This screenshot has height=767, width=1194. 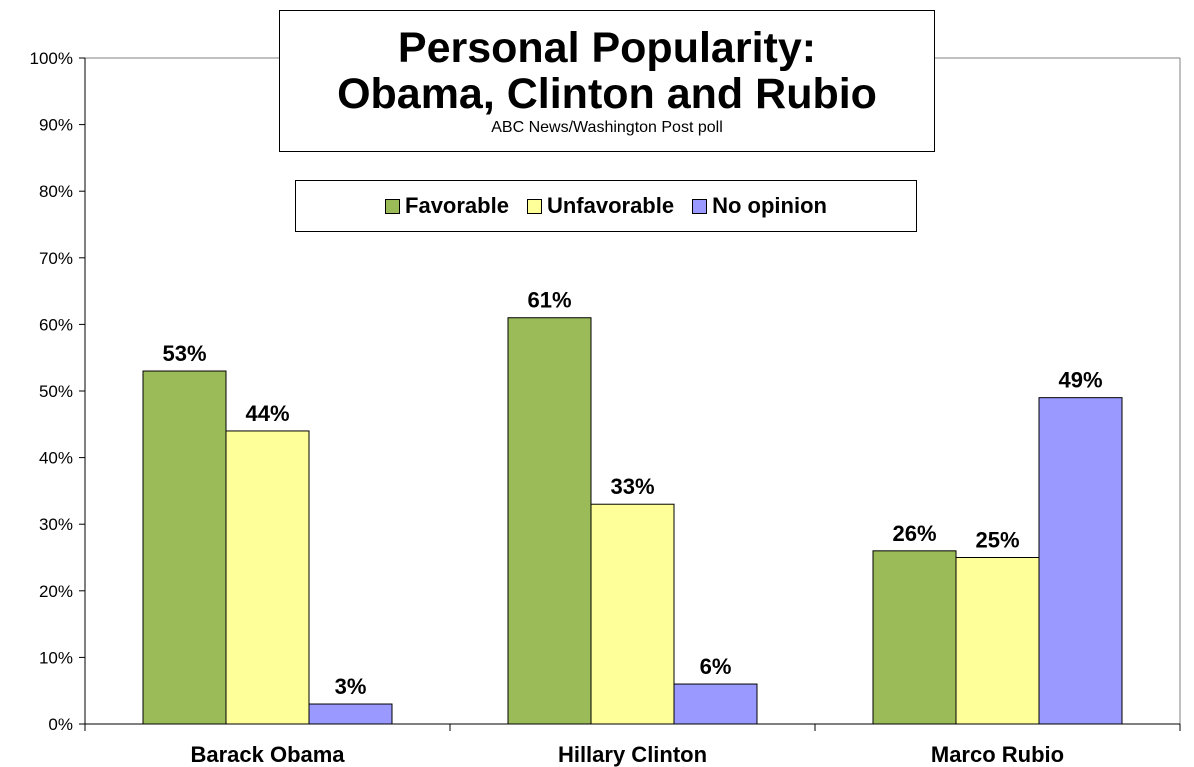 I want to click on chart-legend: Favorable Unfavorable No opinion, so click(x=606, y=206).